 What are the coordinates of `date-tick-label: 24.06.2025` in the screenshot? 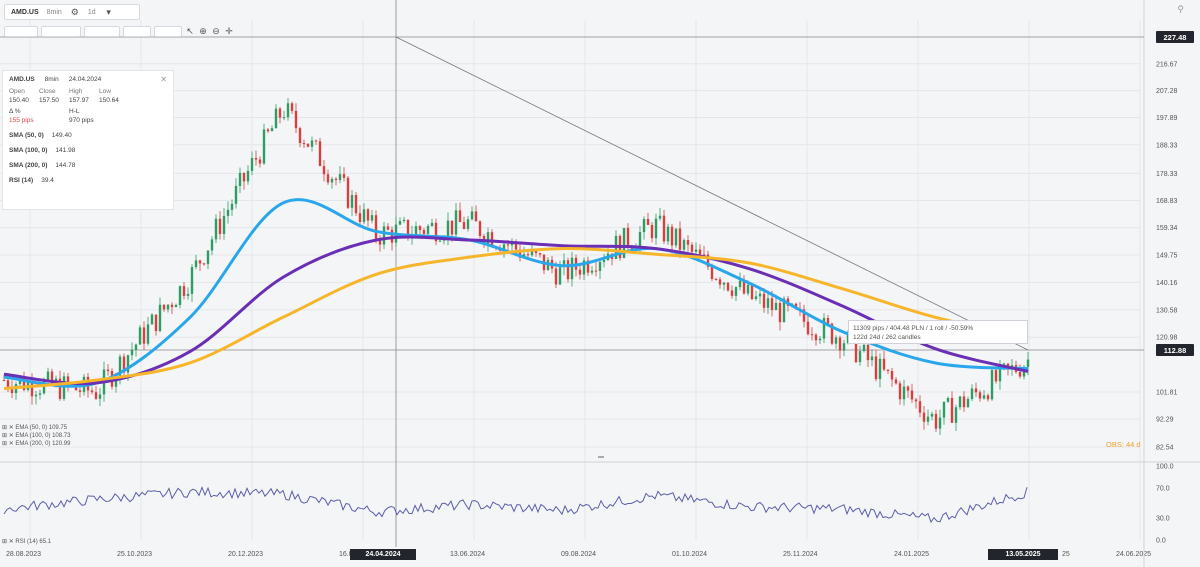 It's located at (1133, 554).